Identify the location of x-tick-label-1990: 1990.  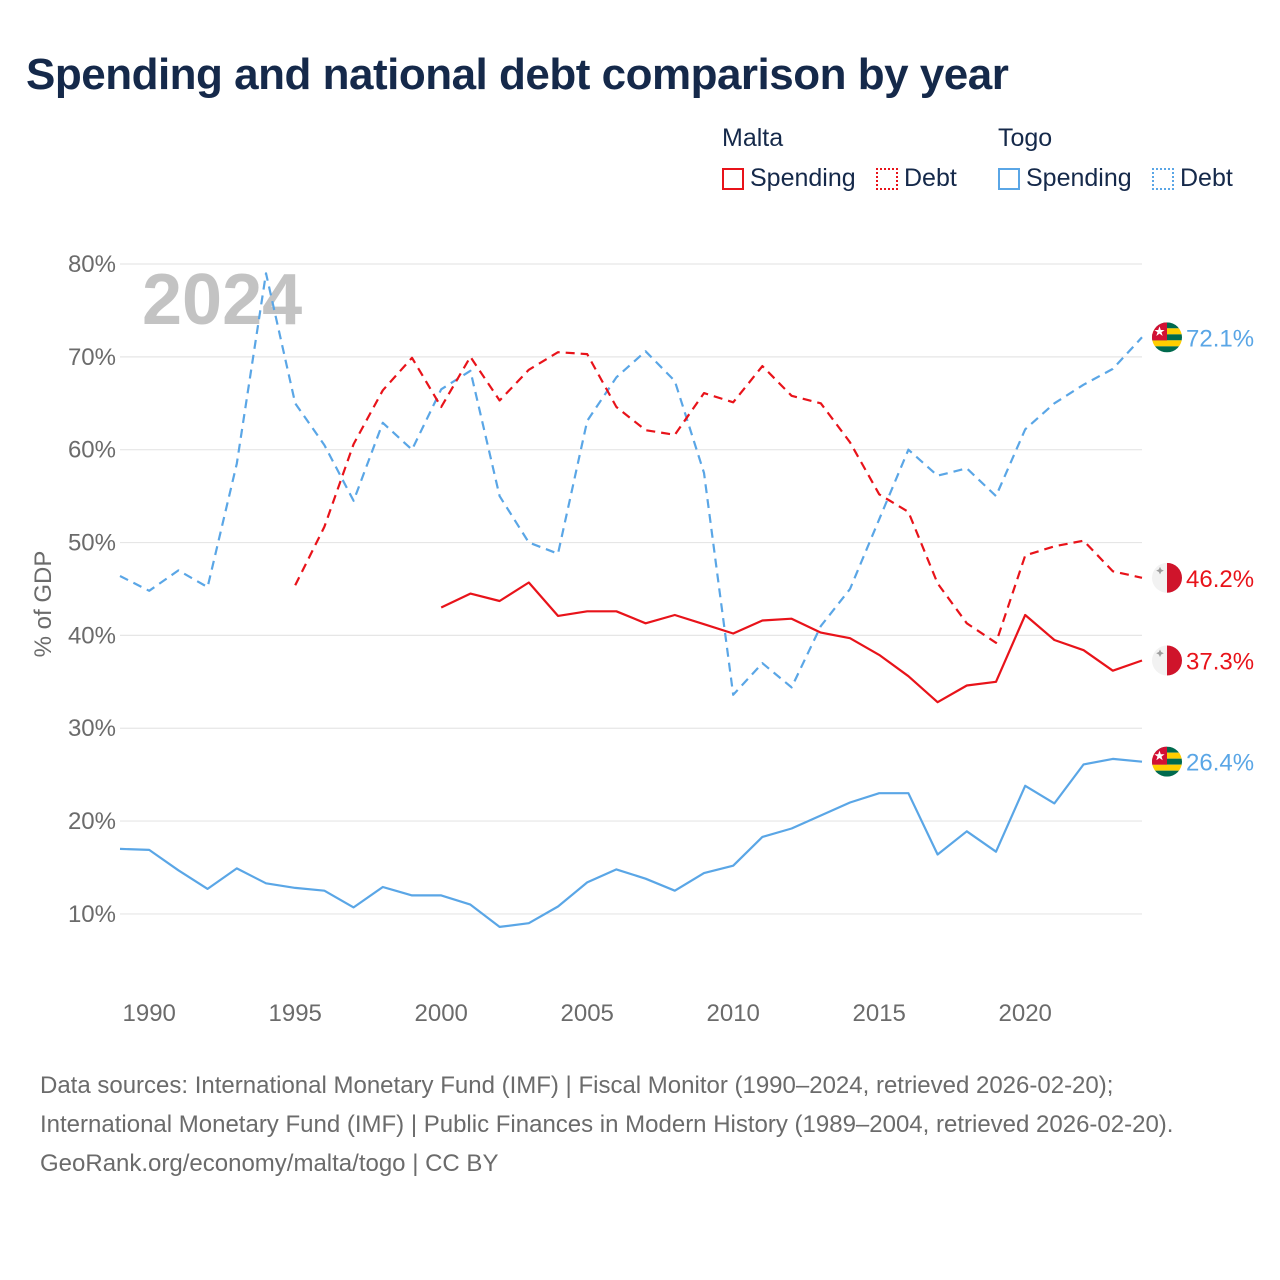
(149, 1013).